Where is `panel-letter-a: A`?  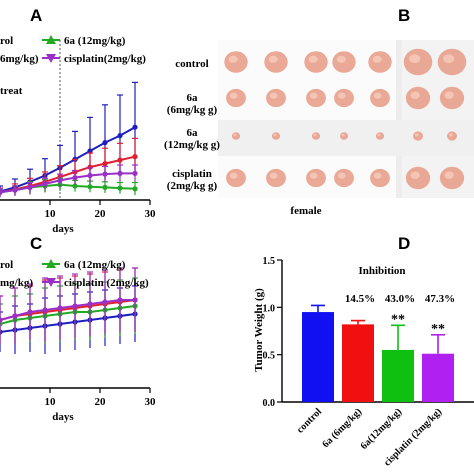 panel-letter-a: A is located at coordinates (36, 15).